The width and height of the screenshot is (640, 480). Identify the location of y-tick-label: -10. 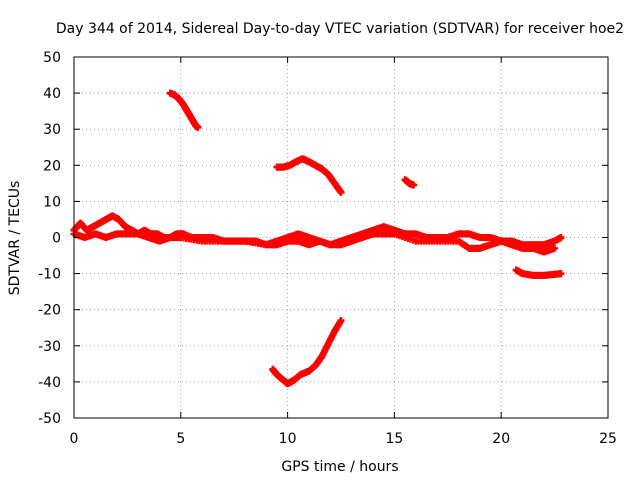
(49, 275).